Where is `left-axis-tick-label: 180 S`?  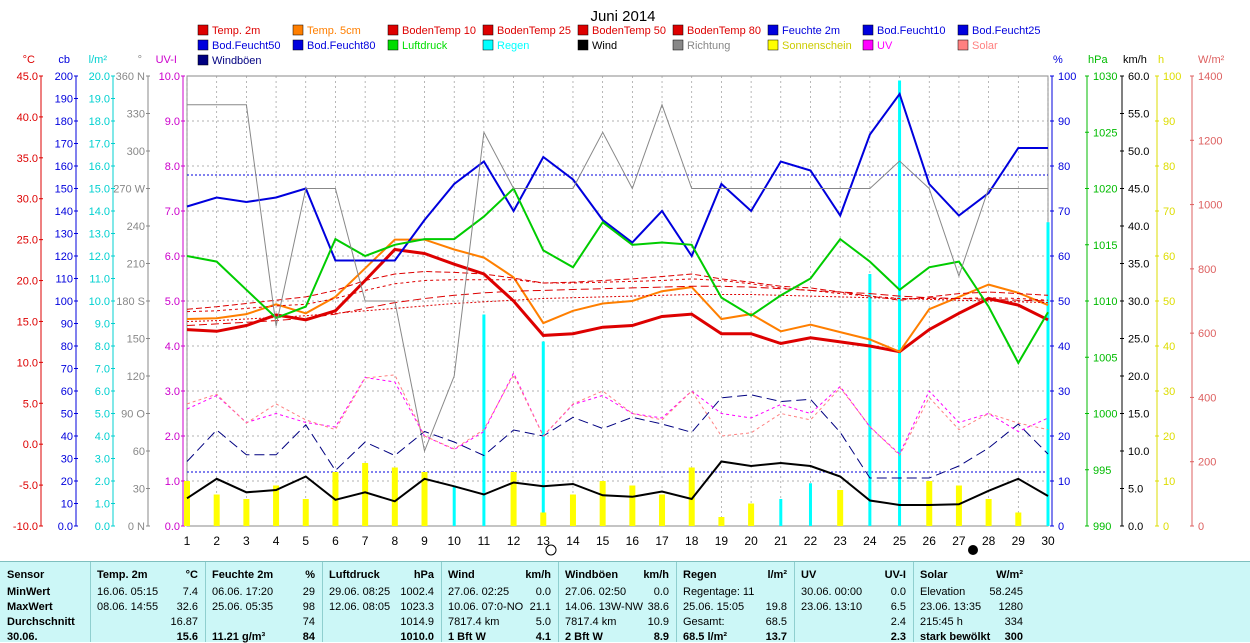 left-axis-tick-label: 180 S is located at coordinates (130, 302).